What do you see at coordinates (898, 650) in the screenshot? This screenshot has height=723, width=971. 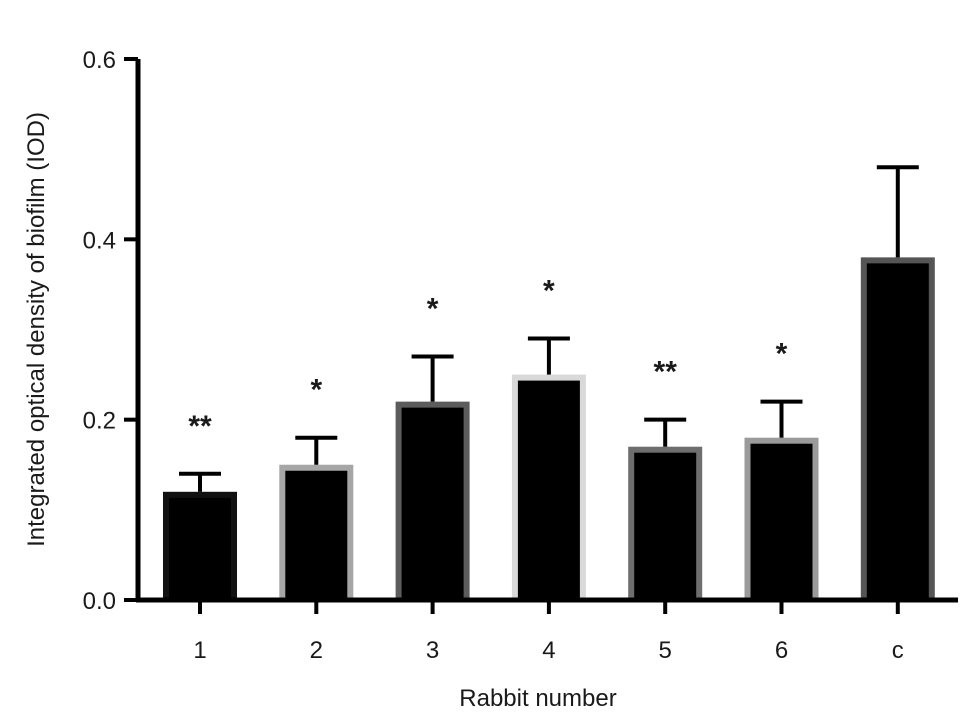 I see `x-tick-label: c` at bounding box center [898, 650].